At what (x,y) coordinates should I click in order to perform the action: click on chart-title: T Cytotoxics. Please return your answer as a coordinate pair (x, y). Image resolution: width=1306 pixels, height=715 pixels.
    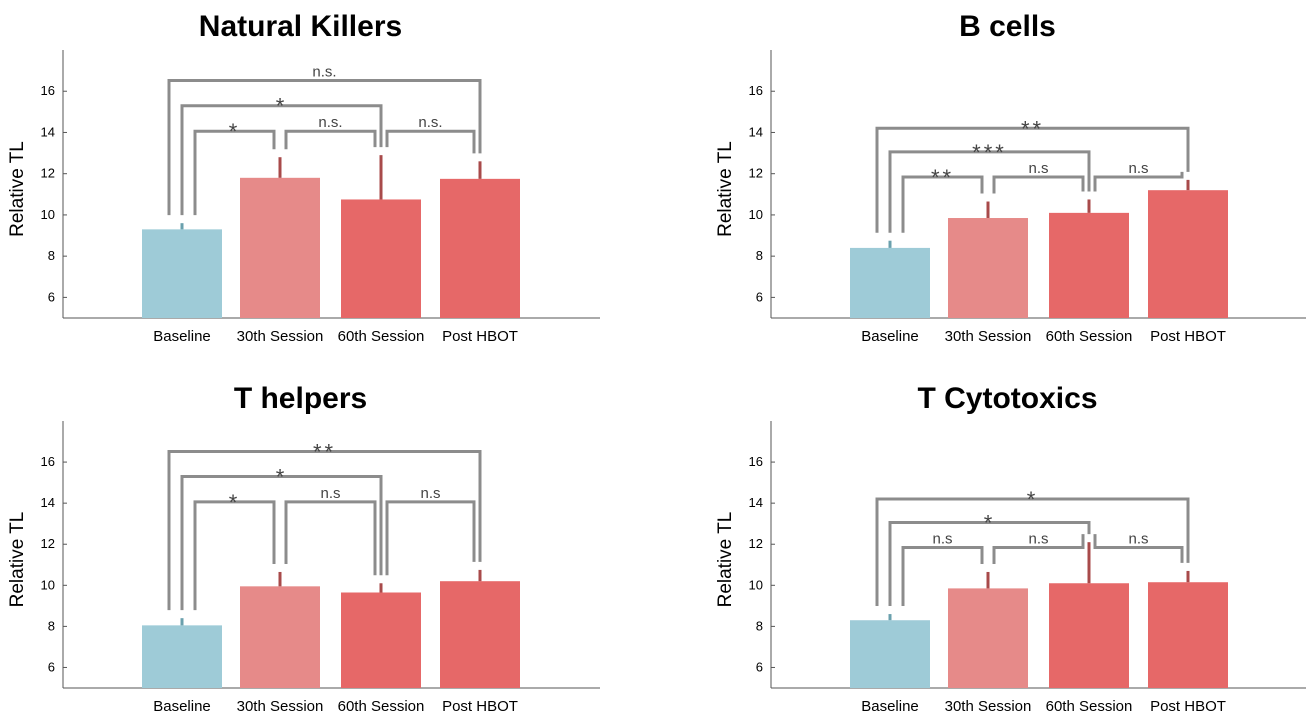
    Looking at the image, I should click on (1007, 398).